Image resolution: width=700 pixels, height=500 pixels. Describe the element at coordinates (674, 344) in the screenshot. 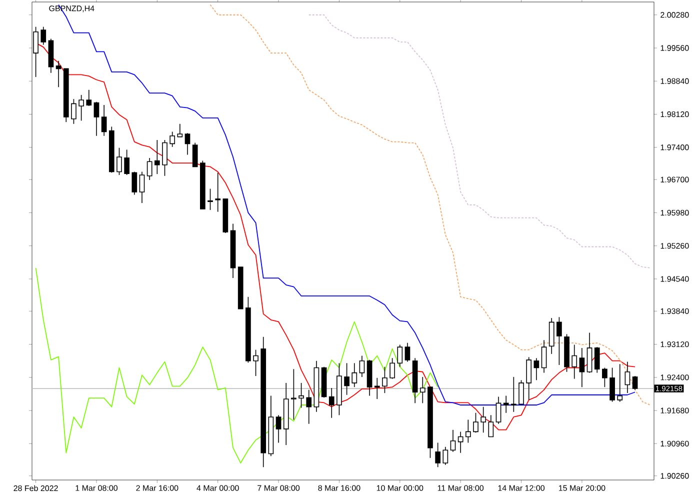

I see `y-tick-label: 1.93120` at that location.